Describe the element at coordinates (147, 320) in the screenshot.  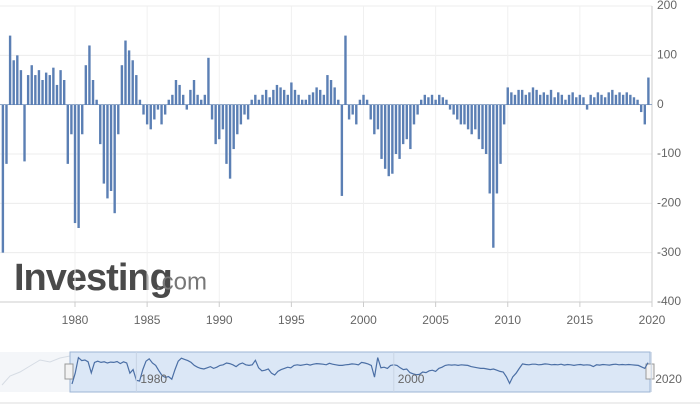
I see `x-tick-label: 1985` at that location.